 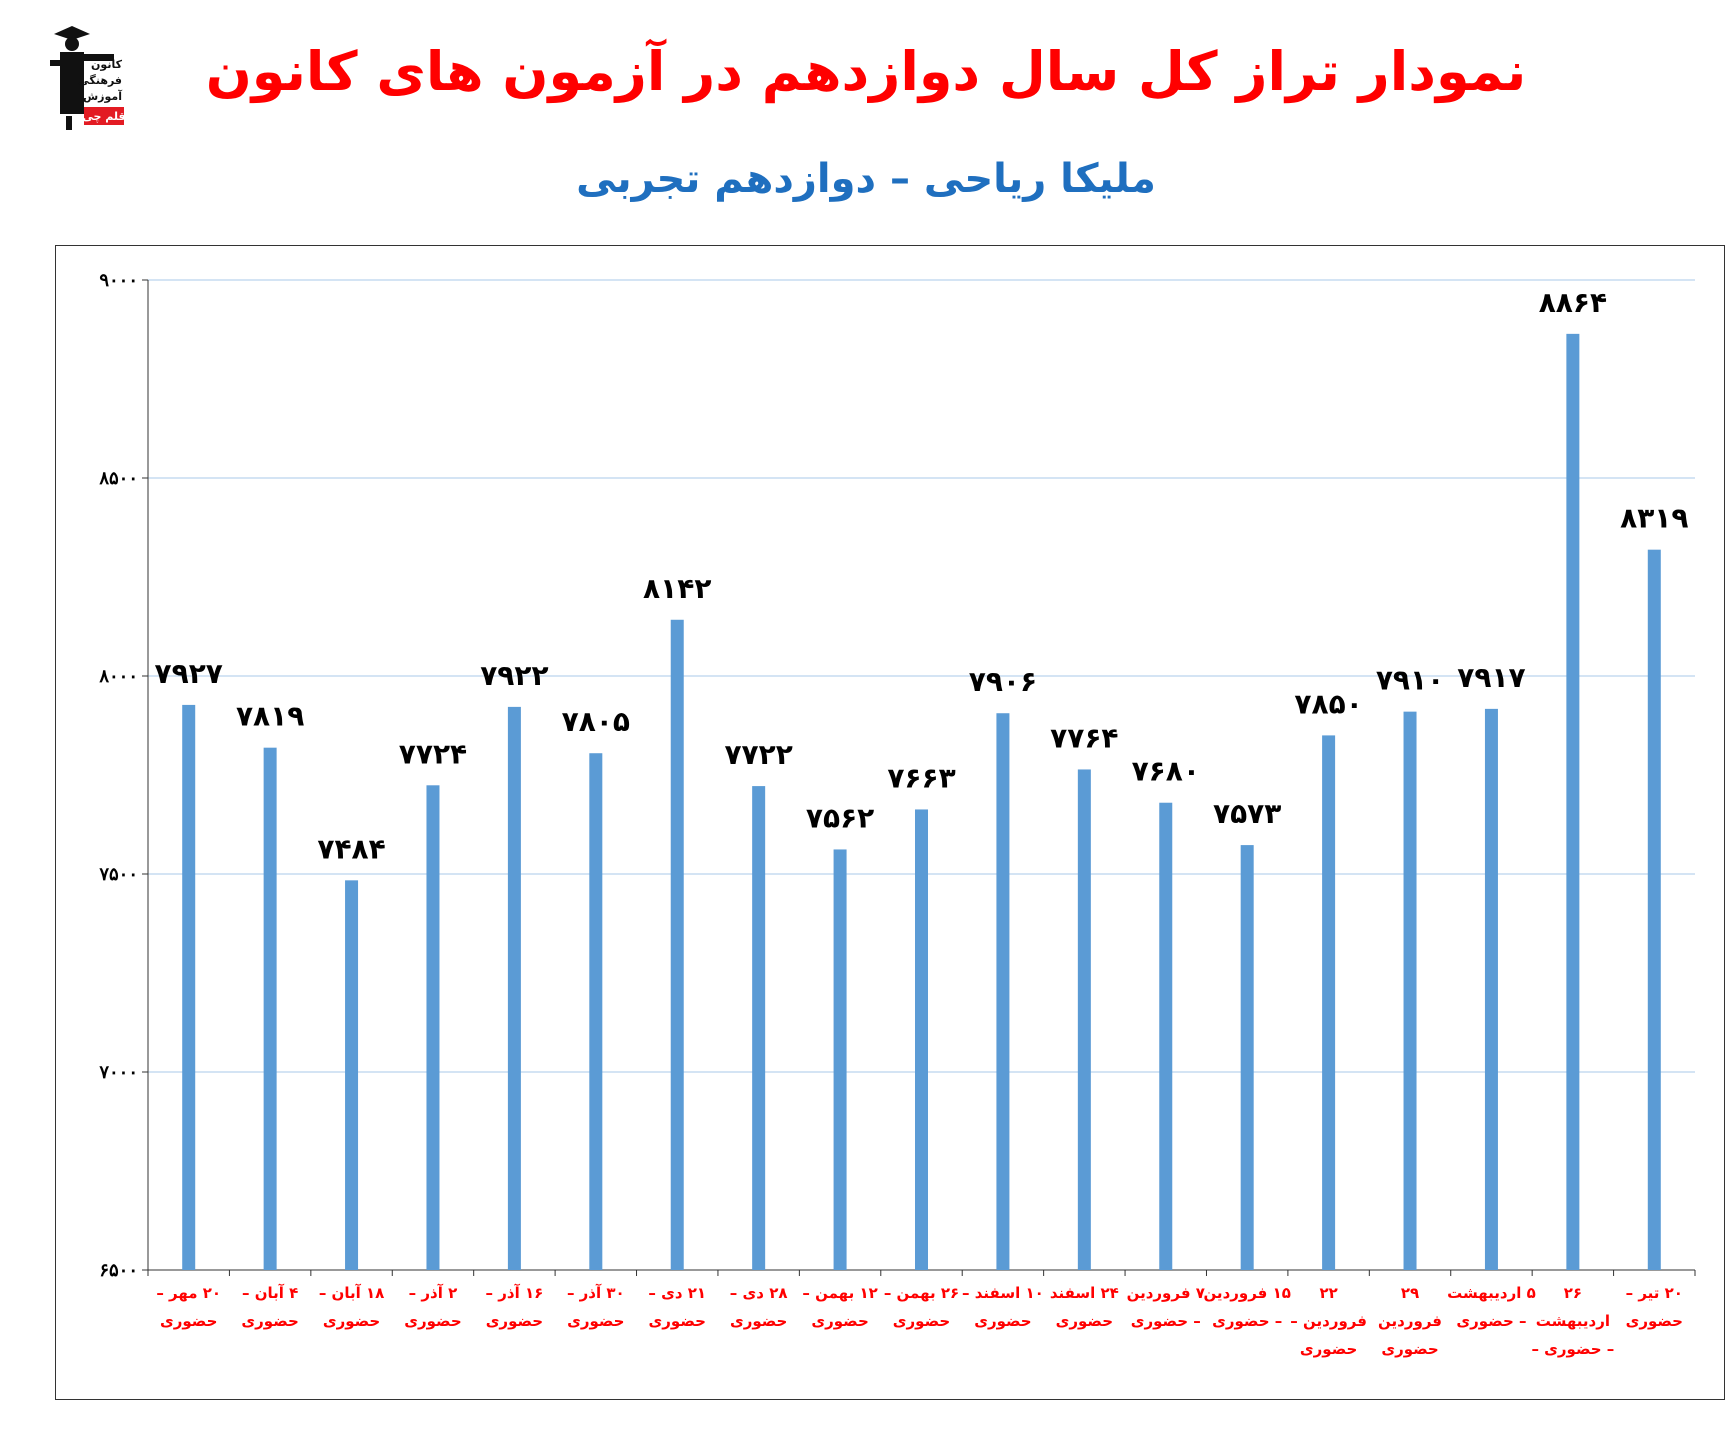 I want to click on y-tick-label: ۸۰۰۰, so click(x=118, y=676).